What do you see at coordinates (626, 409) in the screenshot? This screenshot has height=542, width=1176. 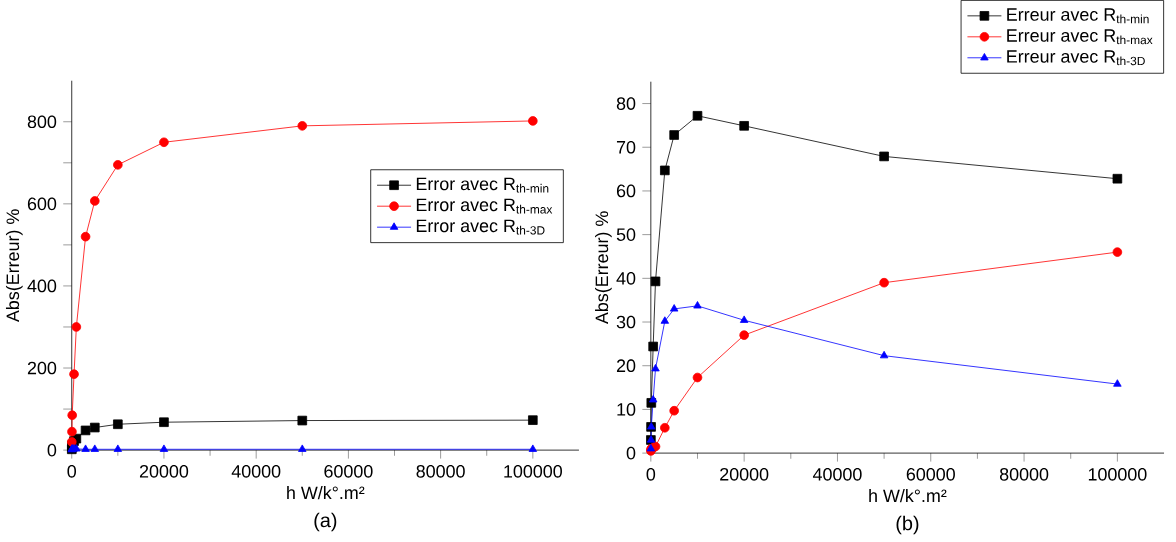 I see `y-tick-label: 10` at bounding box center [626, 409].